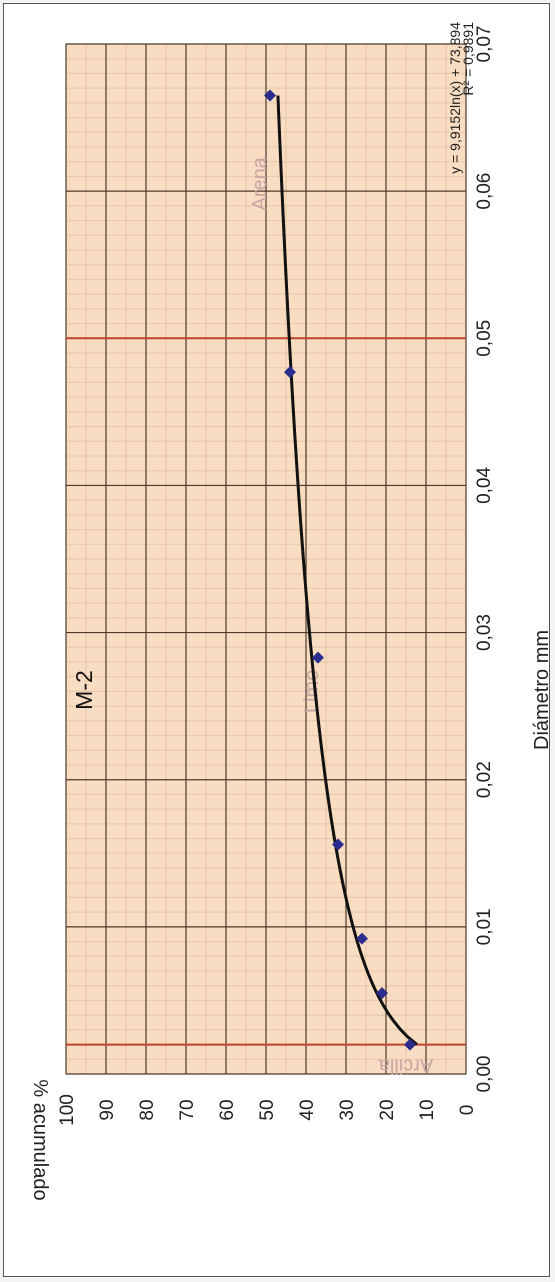  Describe the element at coordinates (307, 1109) in the screenshot. I see `y-tick-label: 40` at that location.